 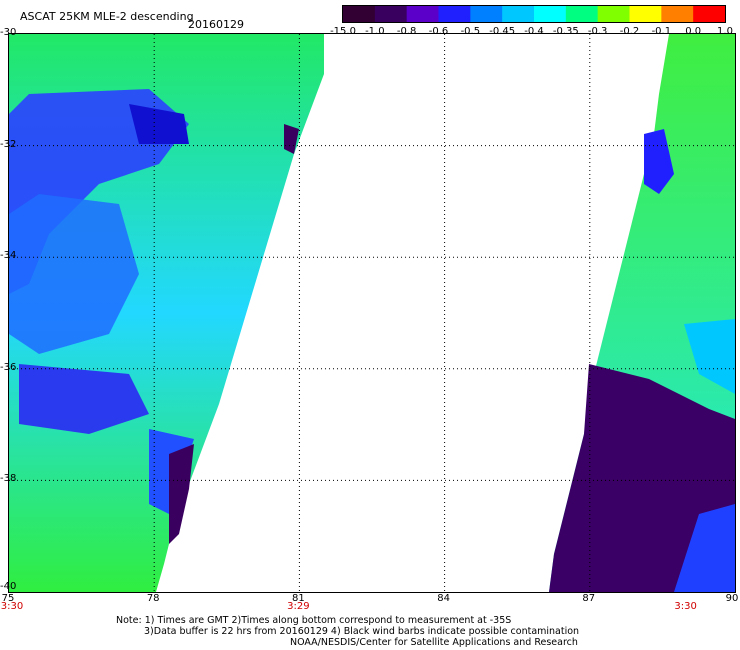 What do you see at coordinates (298, 606) in the screenshot?
I see `time-label: 3:29` at bounding box center [298, 606].